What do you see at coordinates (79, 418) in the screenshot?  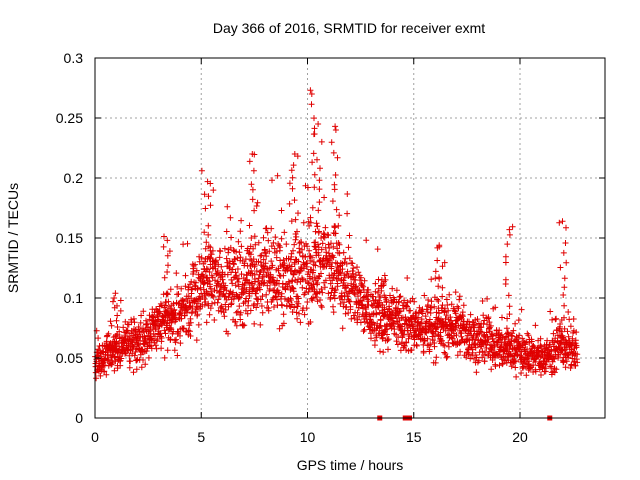 I see `y-tick-label: 0` at bounding box center [79, 418].